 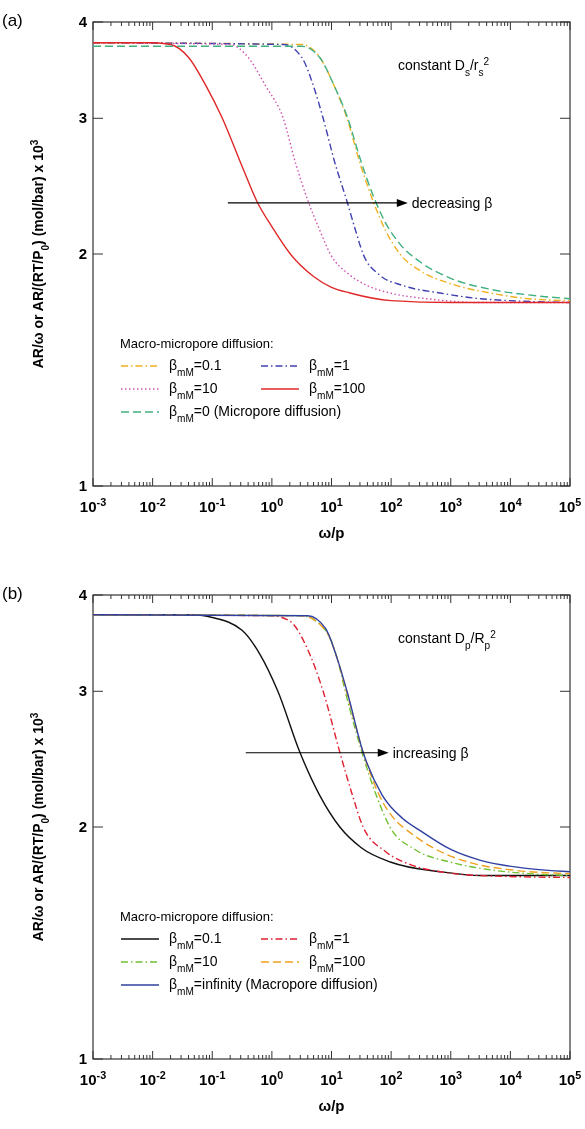 I want to click on chart-title: (a), so click(x=12, y=20).